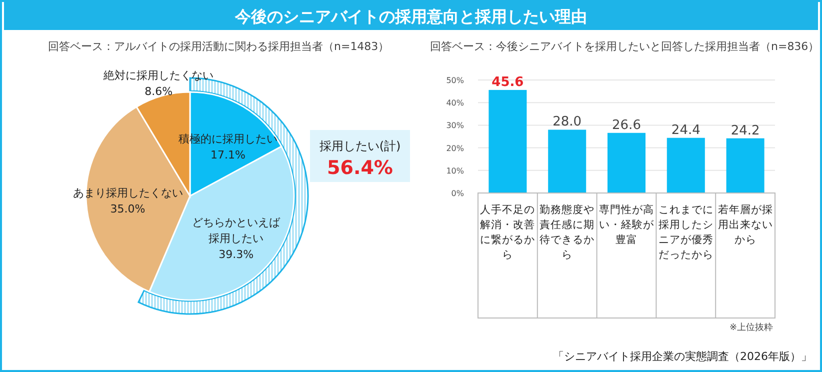  I want to click on y-tick-label: 30%, so click(455, 125).